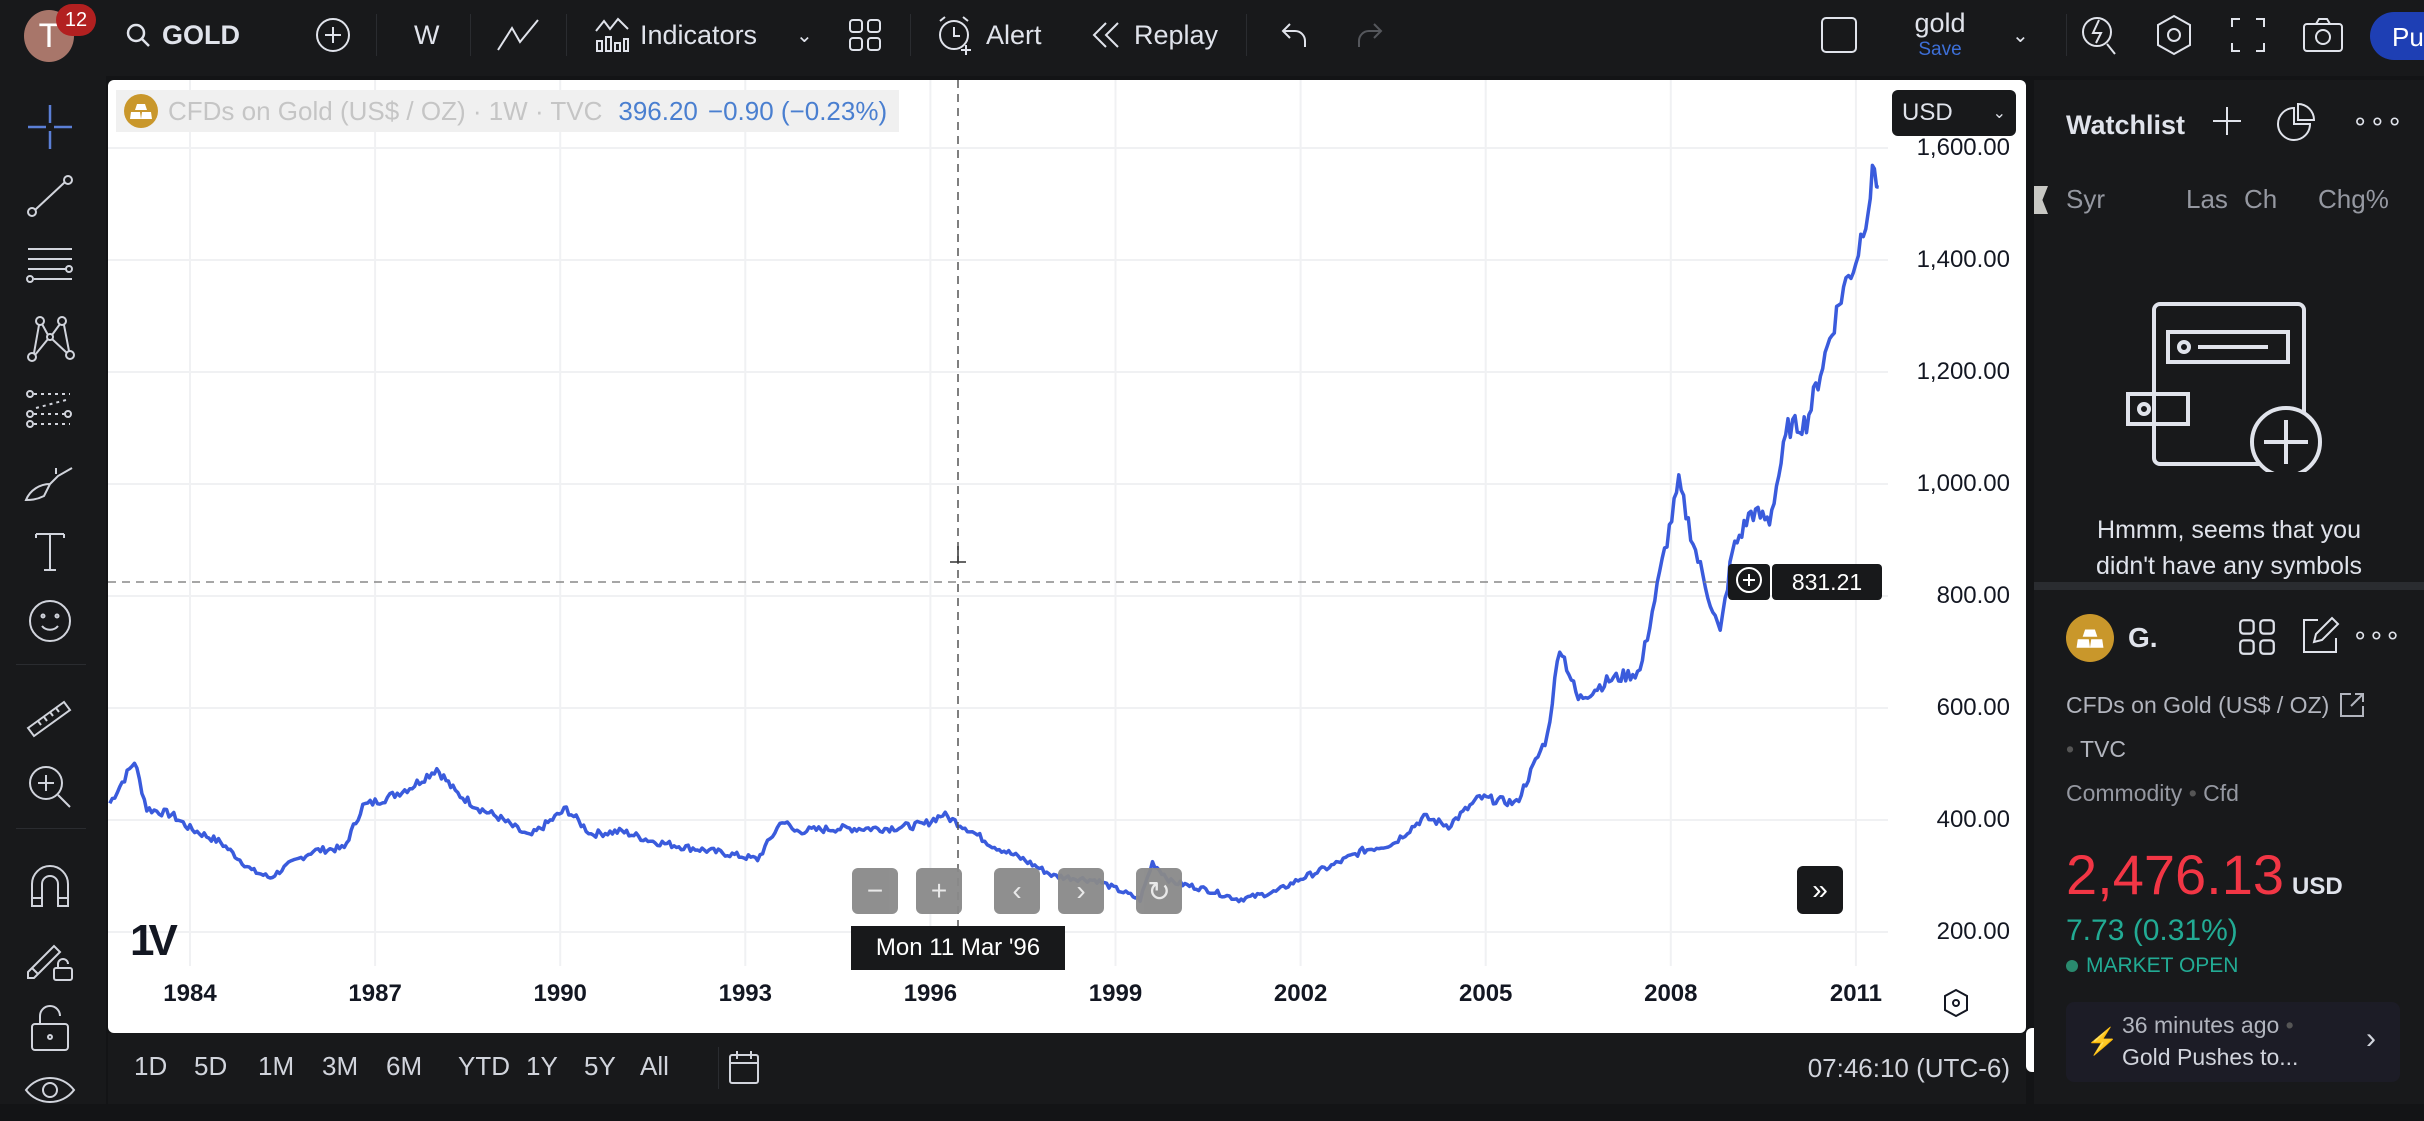 The height and width of the screenshot is (1121, 2424). I want to click on range-button-6m: 6M, so click(404, 1066).